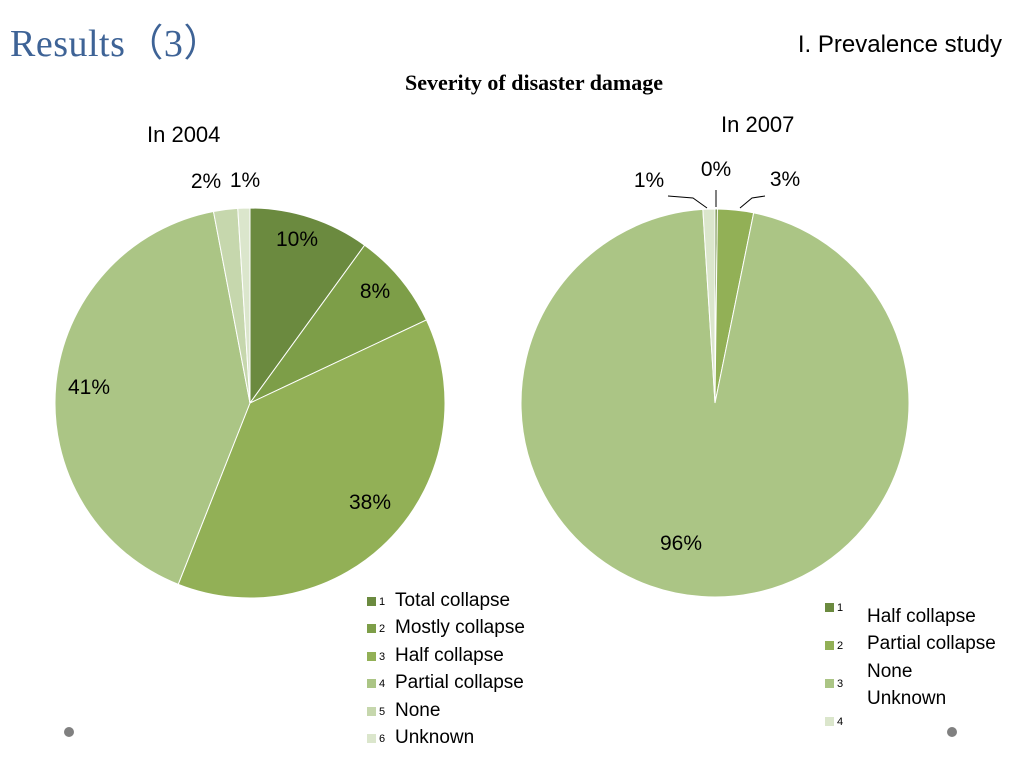 The width and height of the screenshot is (1024, 768). Describe the element at coordinates (206, 181) in the screenshot. I see `slice-label: 2%` at that location.